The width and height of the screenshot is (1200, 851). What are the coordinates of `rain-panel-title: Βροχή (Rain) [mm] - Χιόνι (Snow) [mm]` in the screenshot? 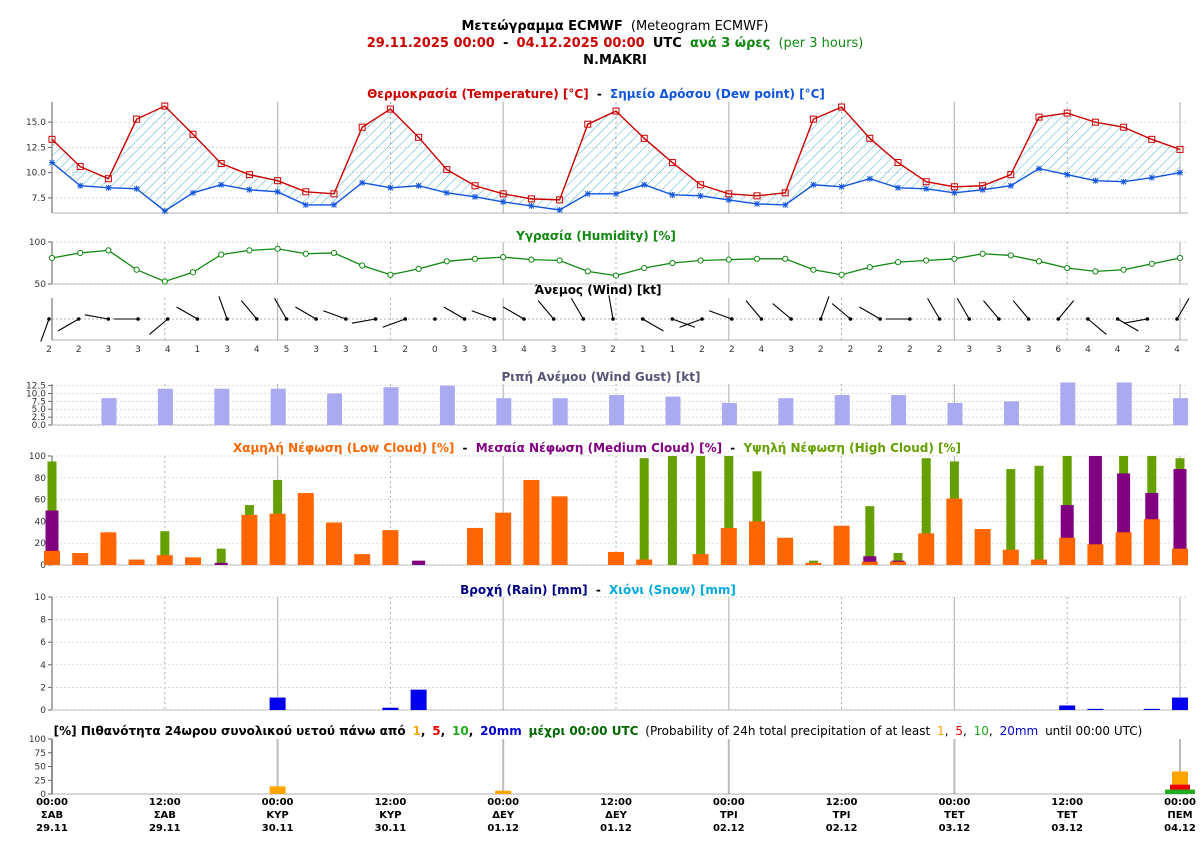 It's located at (598, 590).